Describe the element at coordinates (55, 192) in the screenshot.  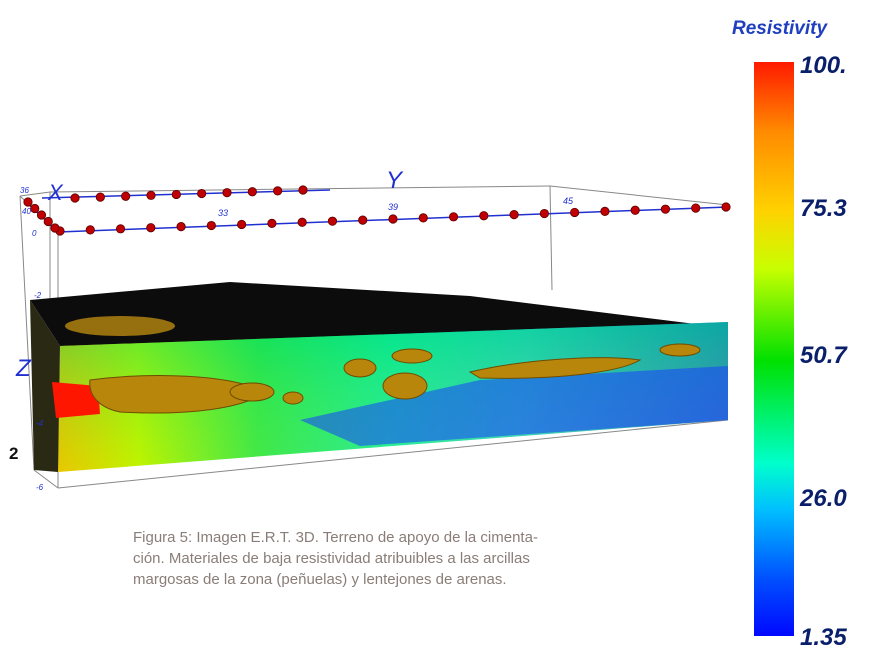
I see `x-axis-letter: X` at that location.